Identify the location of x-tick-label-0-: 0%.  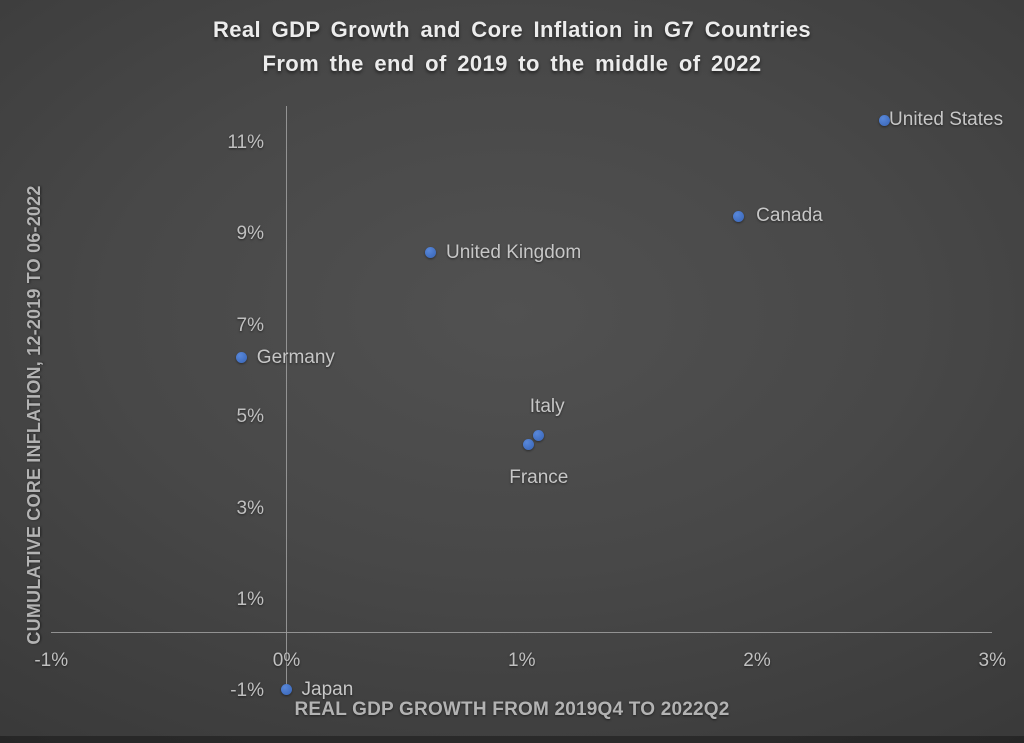
(286, 660).